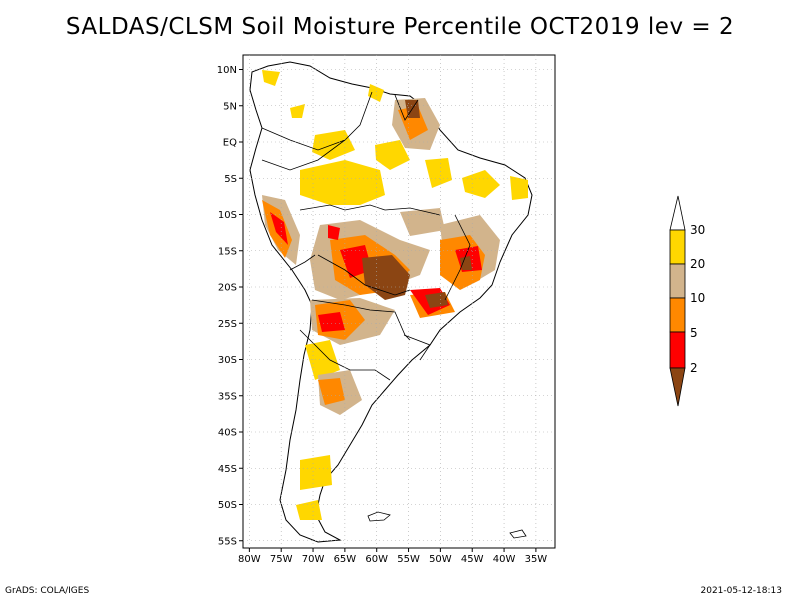  What do you see at coordinates (694, 333) in the screenshot?
I see `legend-label-5: 5` at bounding box center [694, 333].